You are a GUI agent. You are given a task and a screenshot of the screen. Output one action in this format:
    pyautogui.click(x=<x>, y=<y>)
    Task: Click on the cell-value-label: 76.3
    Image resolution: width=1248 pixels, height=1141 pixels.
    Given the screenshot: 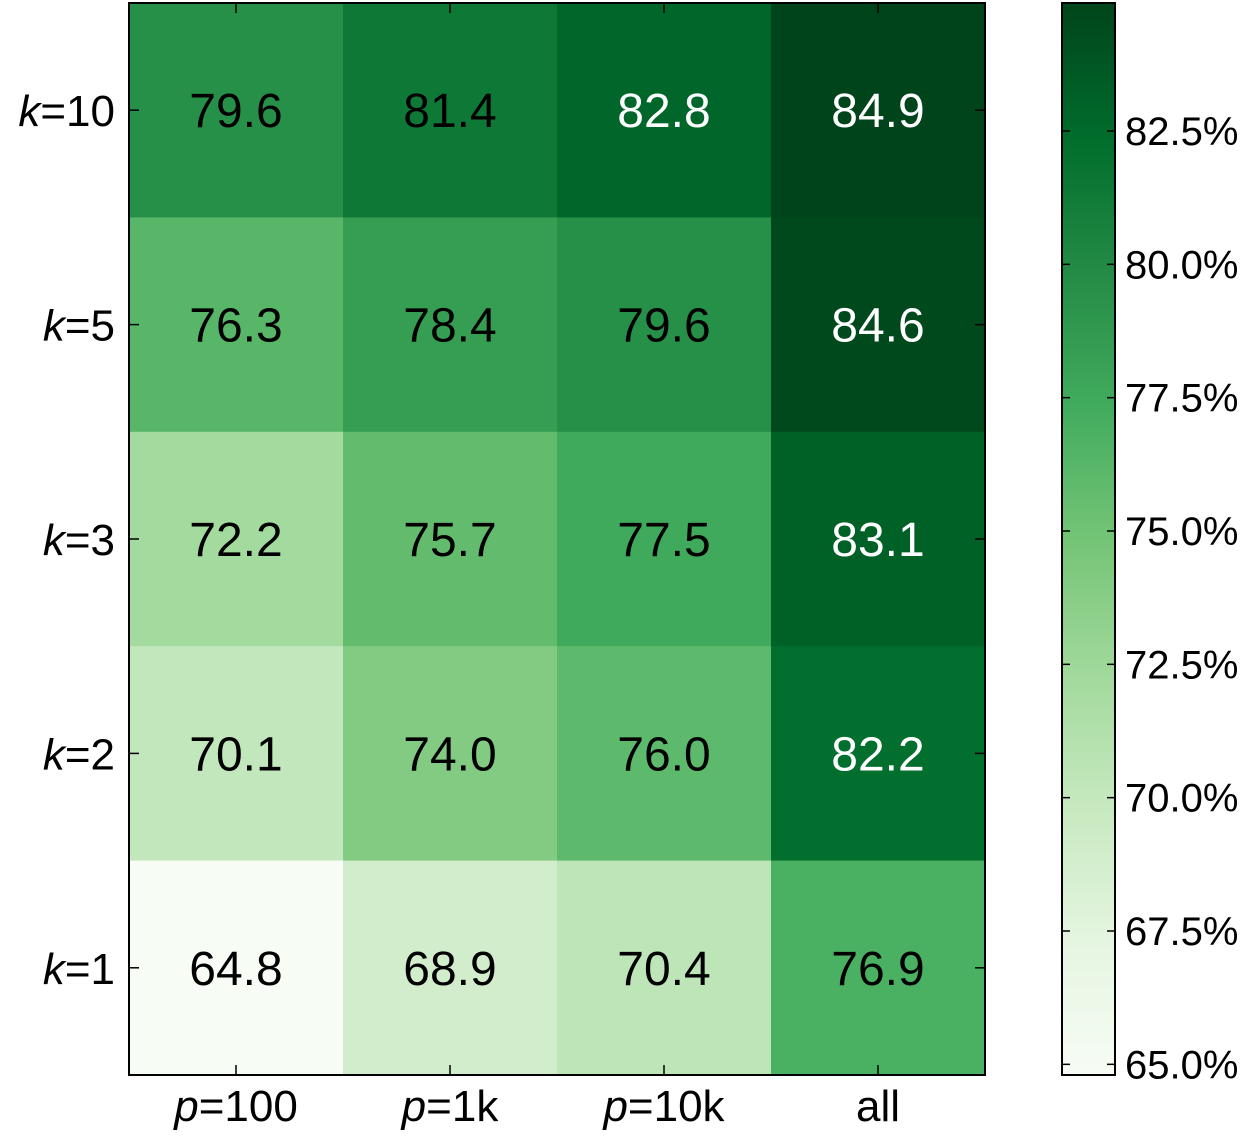 What is the action you would take?
    pyautogui.click(x=235, y=326)
    